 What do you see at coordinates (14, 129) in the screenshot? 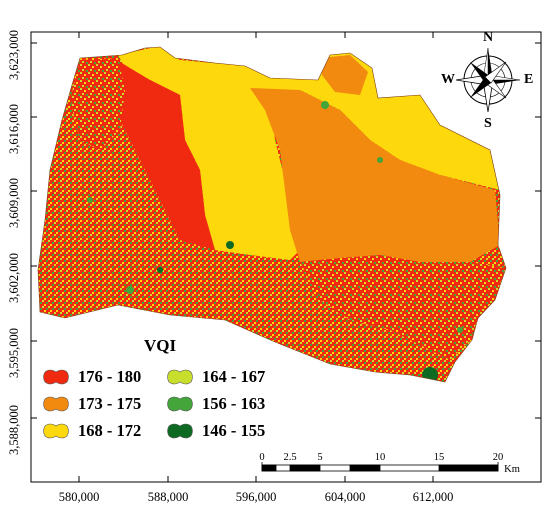
I see `y-tick-label: 3,616,000` at bounding box center [14, 129].